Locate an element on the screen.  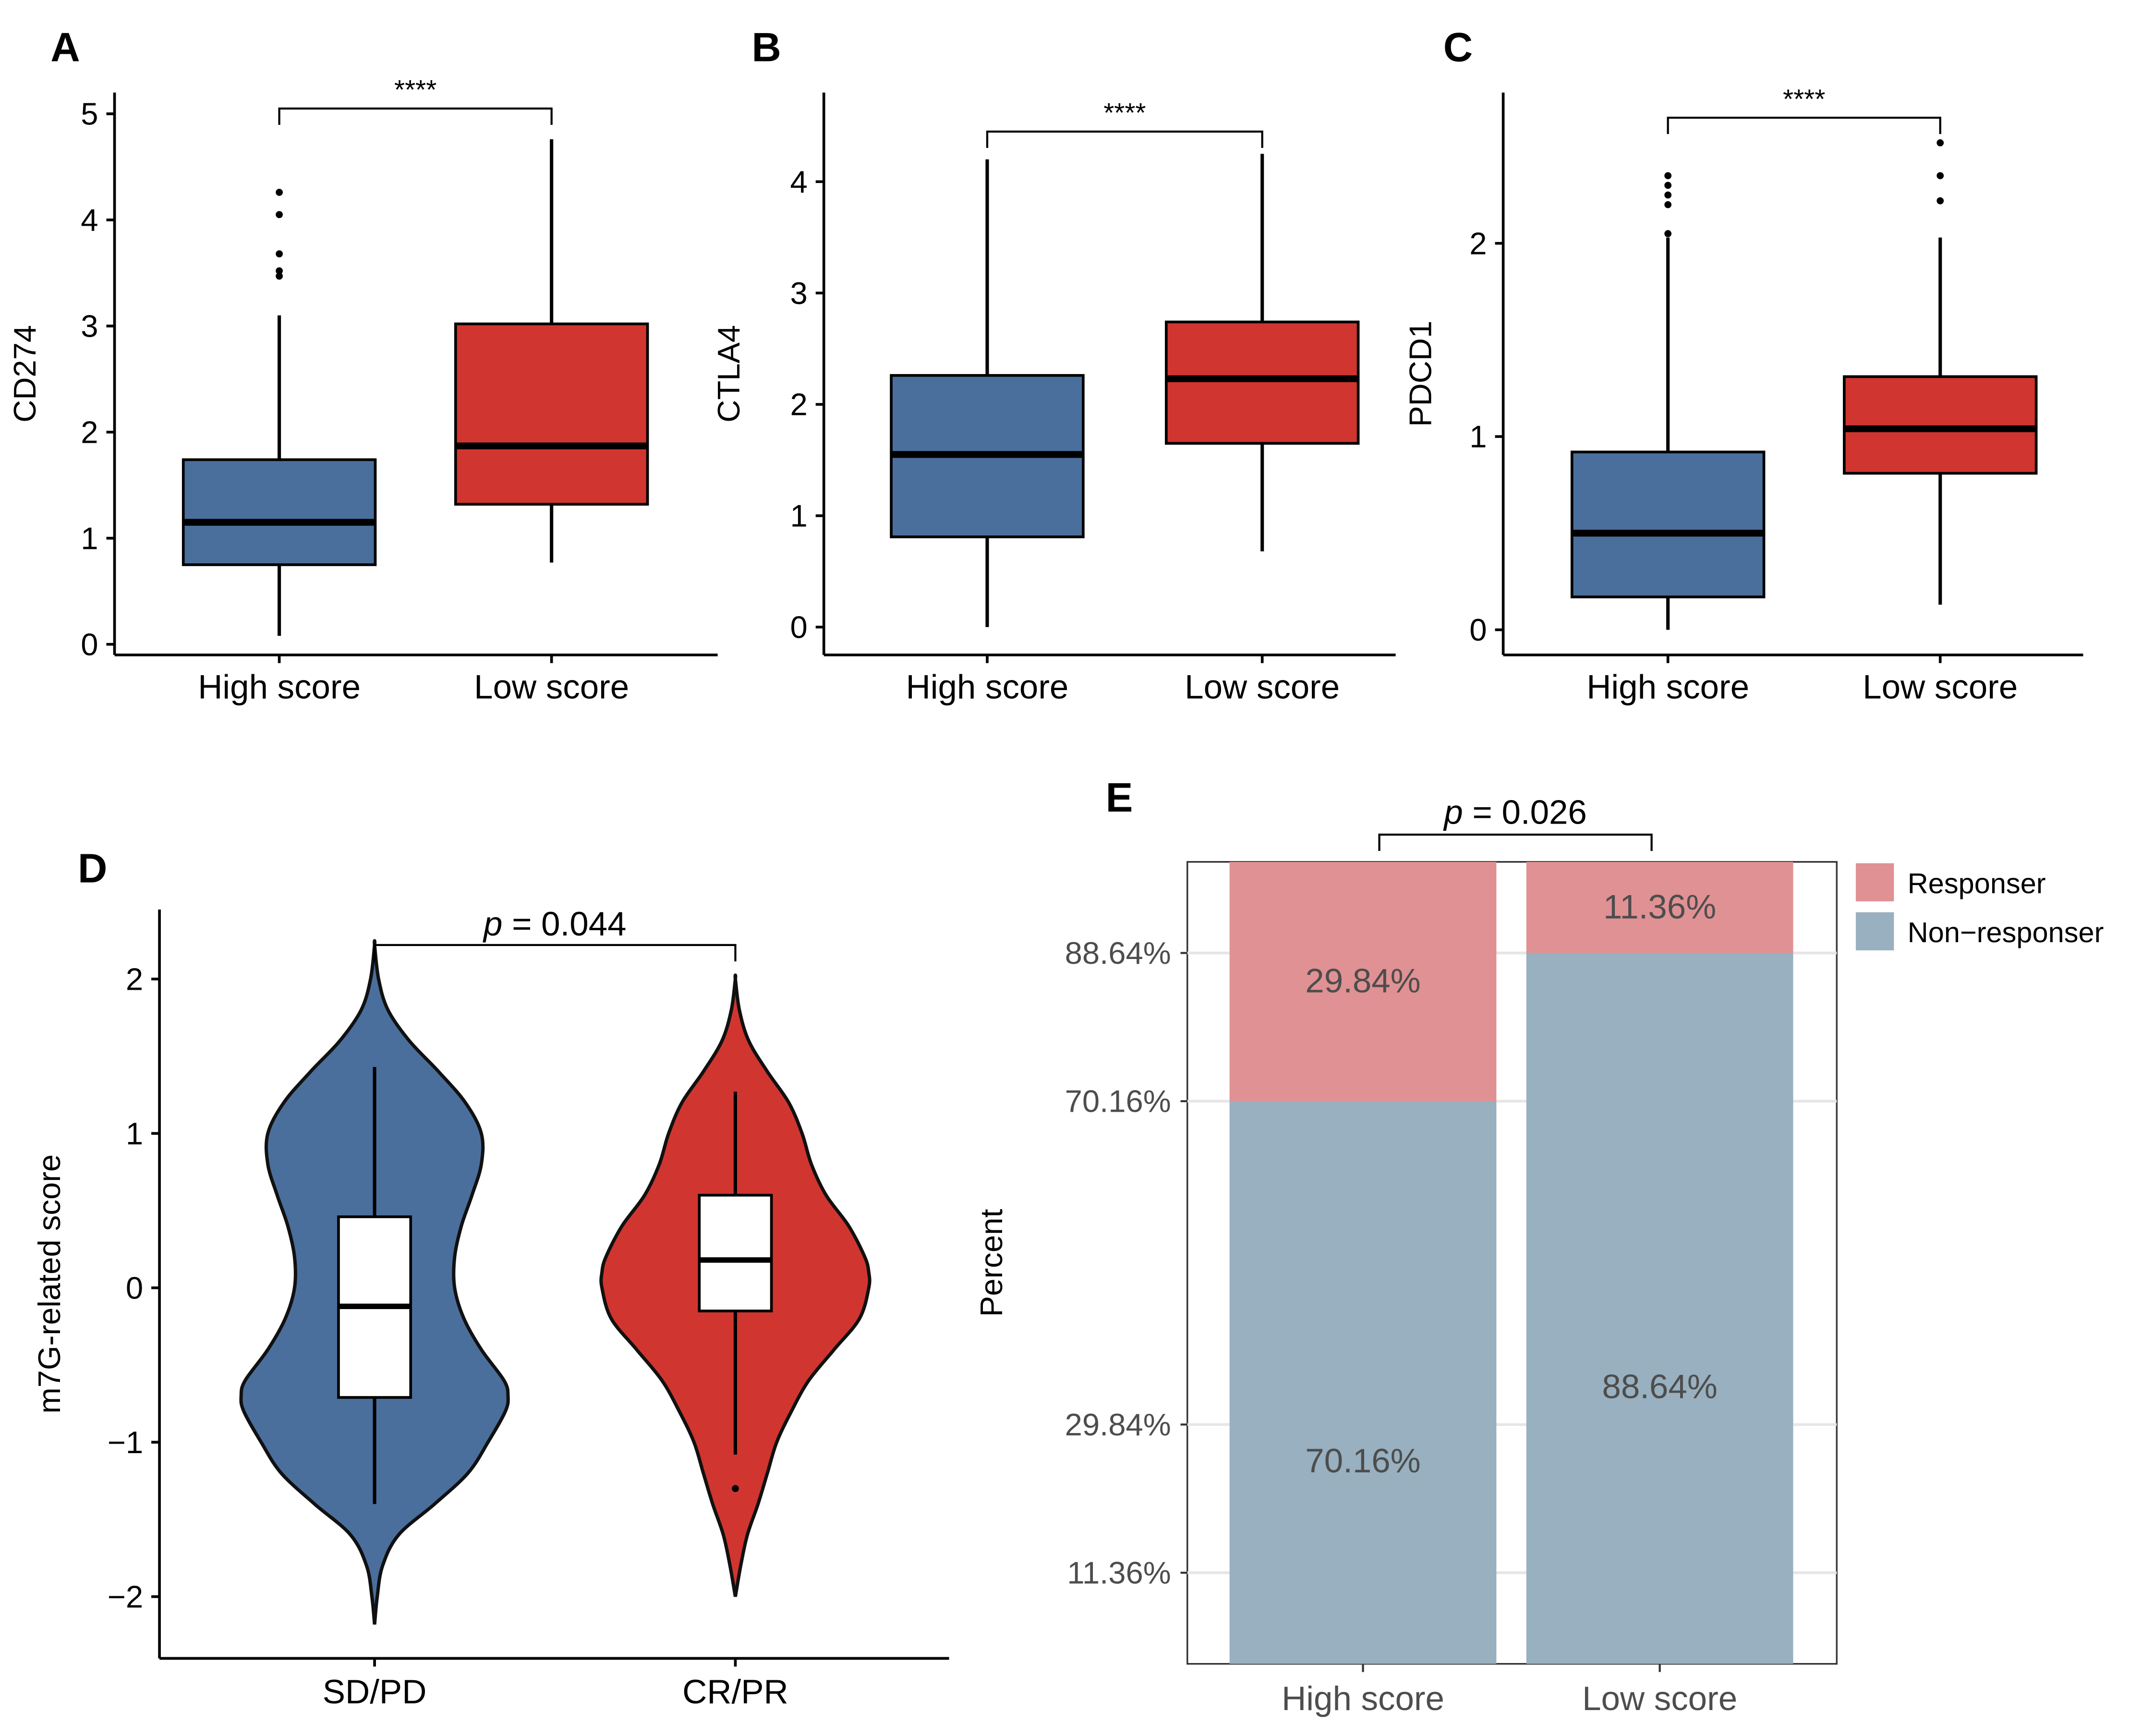
y-axis-title: CD274 is located at coordinates (25, 374).